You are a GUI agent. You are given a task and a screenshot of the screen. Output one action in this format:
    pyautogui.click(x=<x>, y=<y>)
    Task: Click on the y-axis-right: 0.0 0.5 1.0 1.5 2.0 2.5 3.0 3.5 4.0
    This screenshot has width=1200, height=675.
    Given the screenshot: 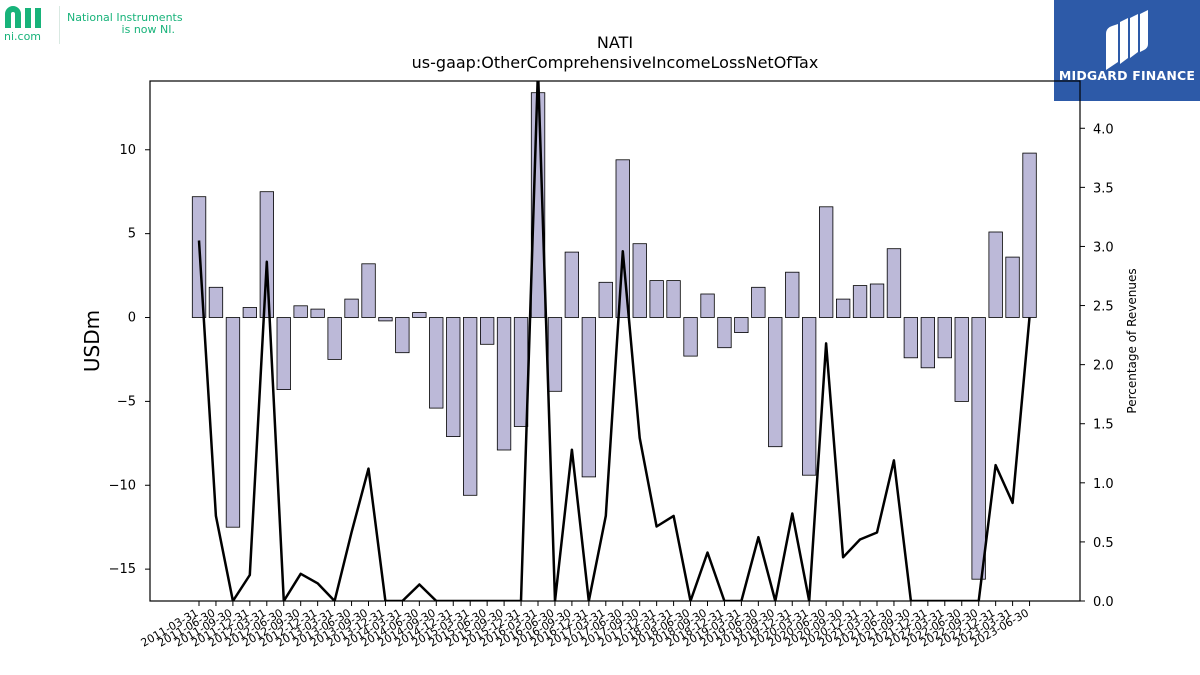 What is the action you would take?
    pyautogui.click(x=1097, y=366)
    